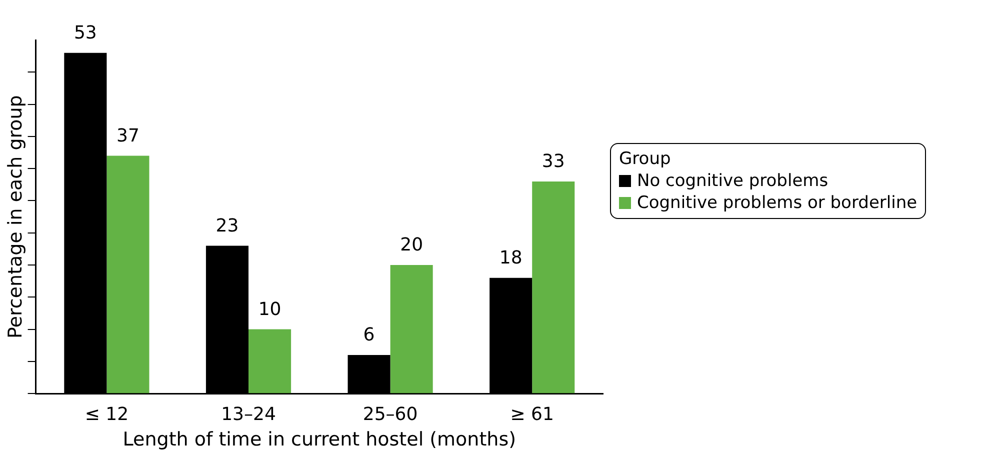  I want to click on data-label: 6, so click(369, 335).